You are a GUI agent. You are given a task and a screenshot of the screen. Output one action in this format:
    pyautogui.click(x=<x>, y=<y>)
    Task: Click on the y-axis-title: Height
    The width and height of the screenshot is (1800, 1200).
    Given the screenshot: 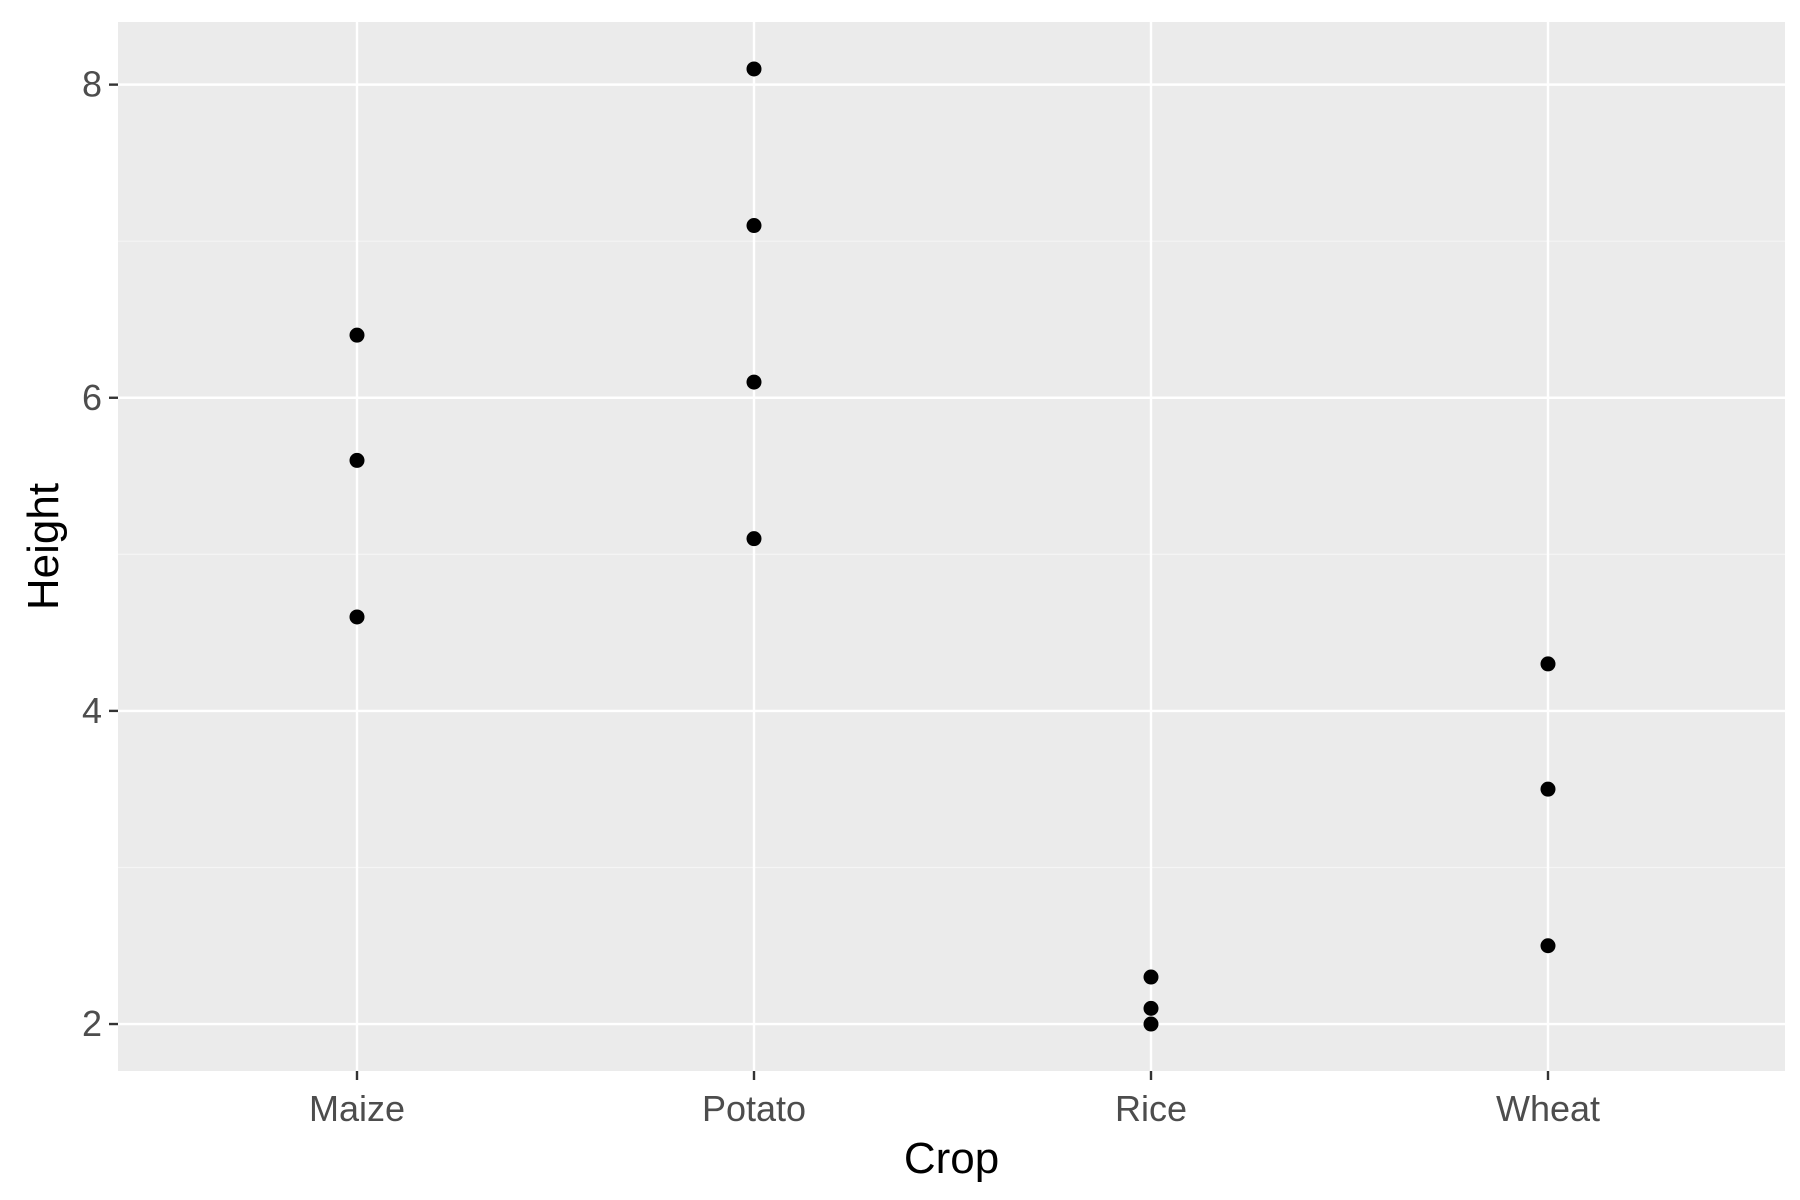 What is the action you would take?
    pyautogui.click(x=43, y=546)
    